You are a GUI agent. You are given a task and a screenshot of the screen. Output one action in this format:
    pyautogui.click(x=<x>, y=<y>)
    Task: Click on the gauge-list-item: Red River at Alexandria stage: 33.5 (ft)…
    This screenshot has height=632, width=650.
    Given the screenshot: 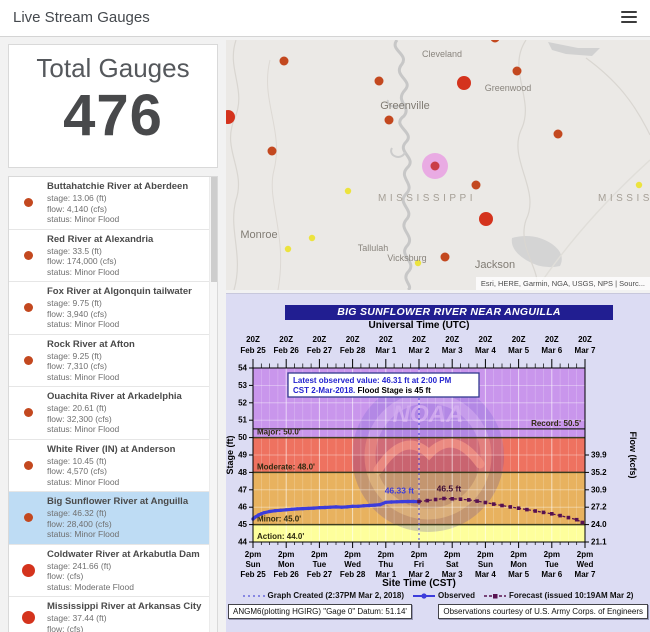 What is the action you would take?
    pyautogui.click(x=113, y=256)
    